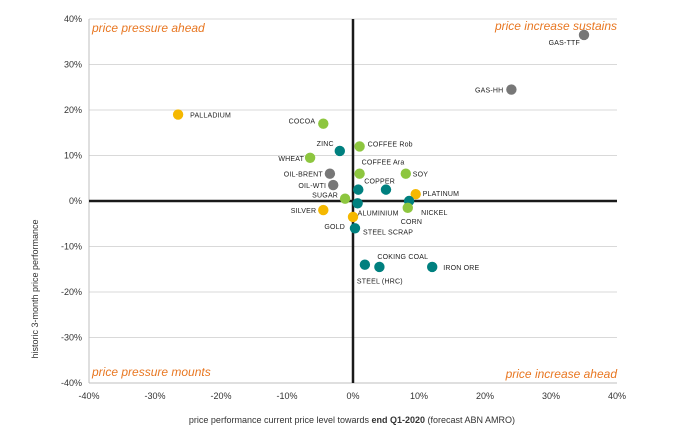  Describe the element at coordinates (555, 26) in the screenshot. I see `quadrant-label-top-right: price increase sustains` at that location.